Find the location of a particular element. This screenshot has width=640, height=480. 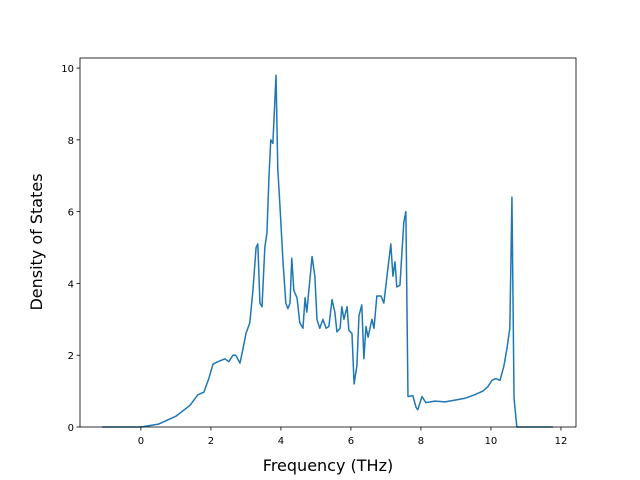

y-tick-label: 0 is located at coordinates (71, 428).